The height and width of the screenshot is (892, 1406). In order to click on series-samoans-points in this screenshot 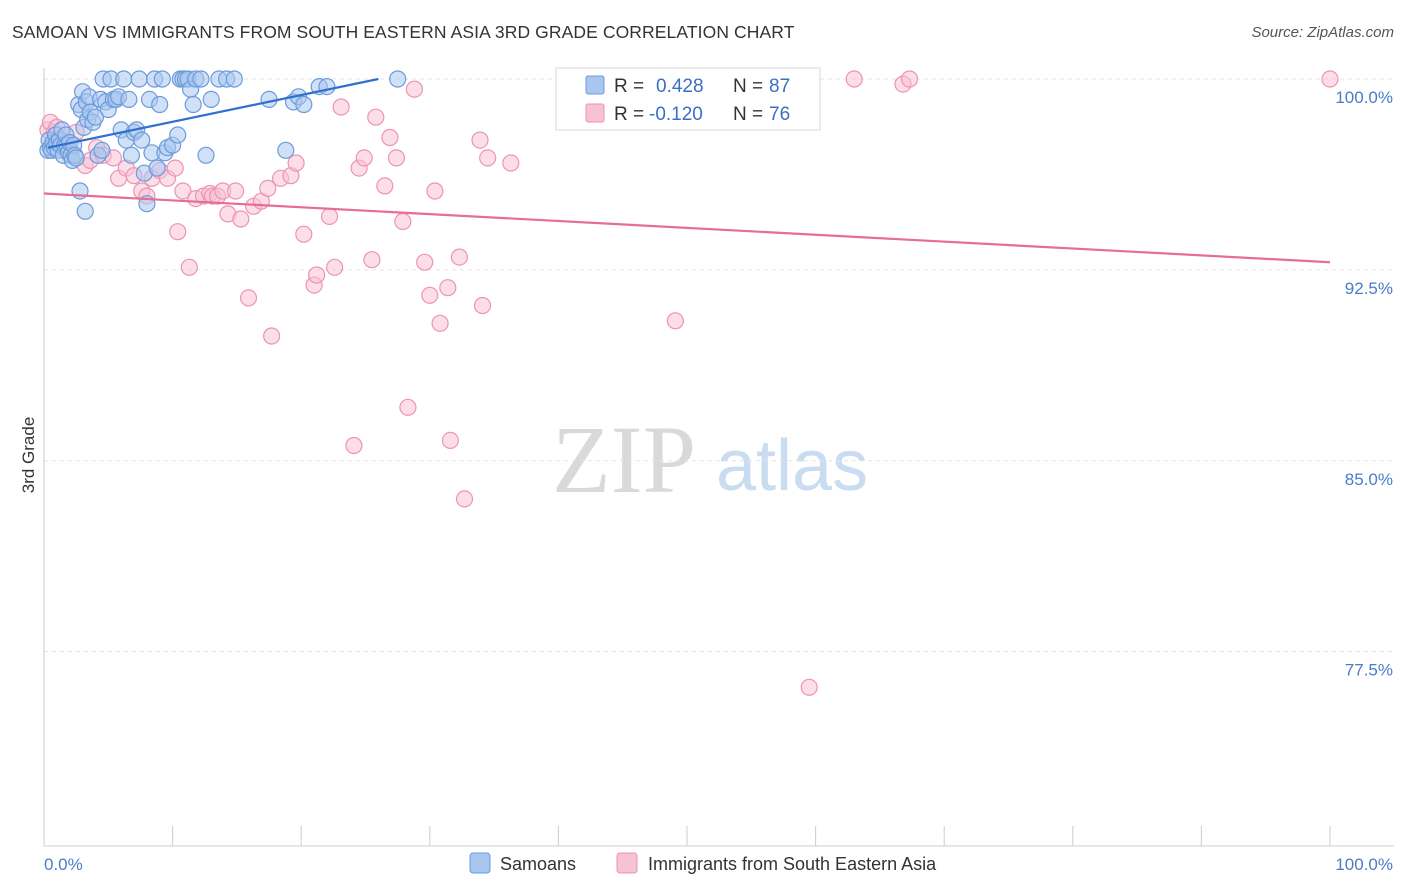, I will do `click(223, 145)`.